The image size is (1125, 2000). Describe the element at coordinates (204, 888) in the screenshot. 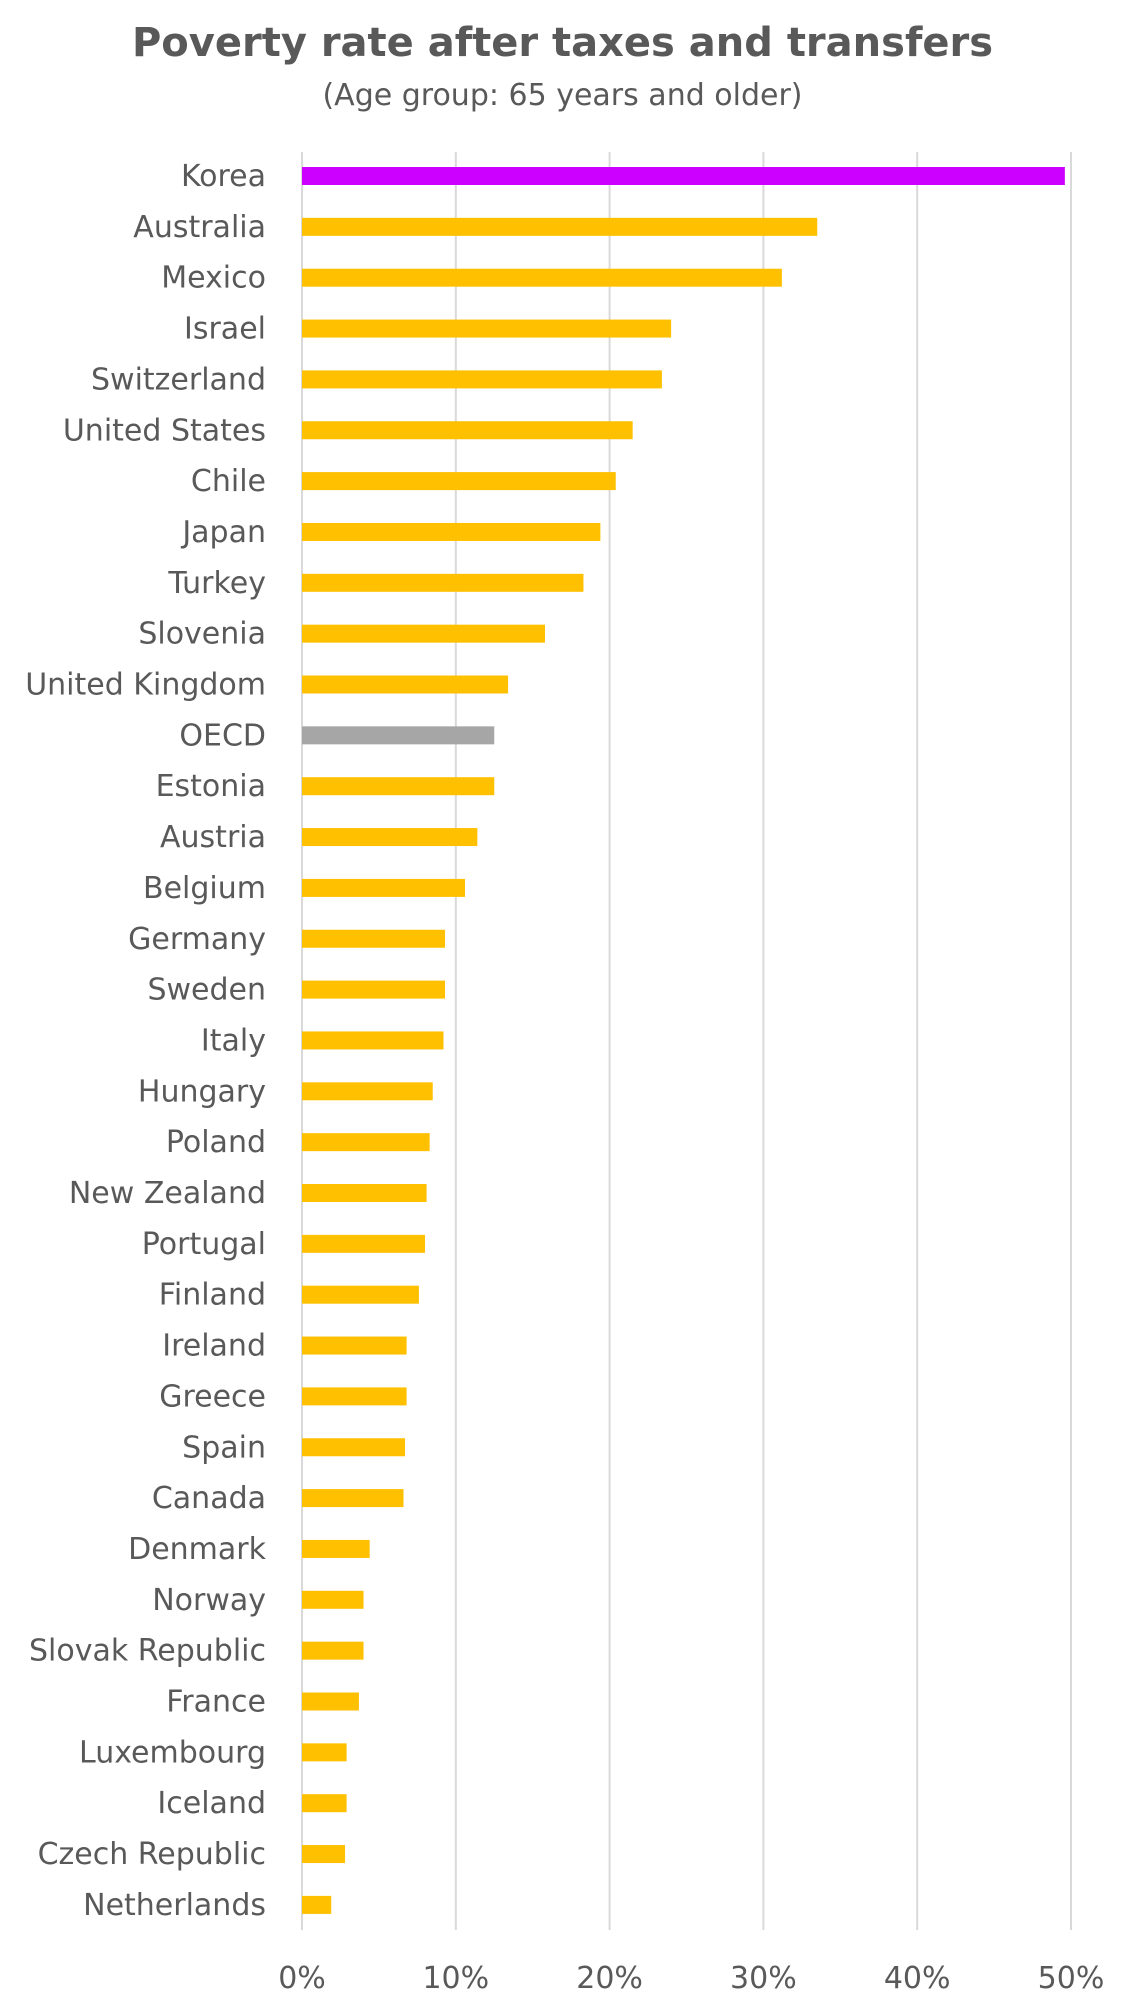

I see `category-label: Belgium` at that location.